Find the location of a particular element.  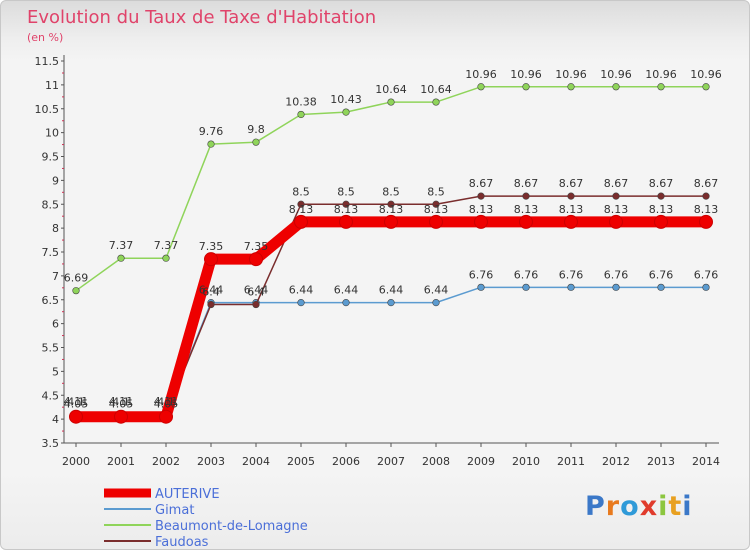

x-tick-label: 2010 is located at coordinates (526, 461).